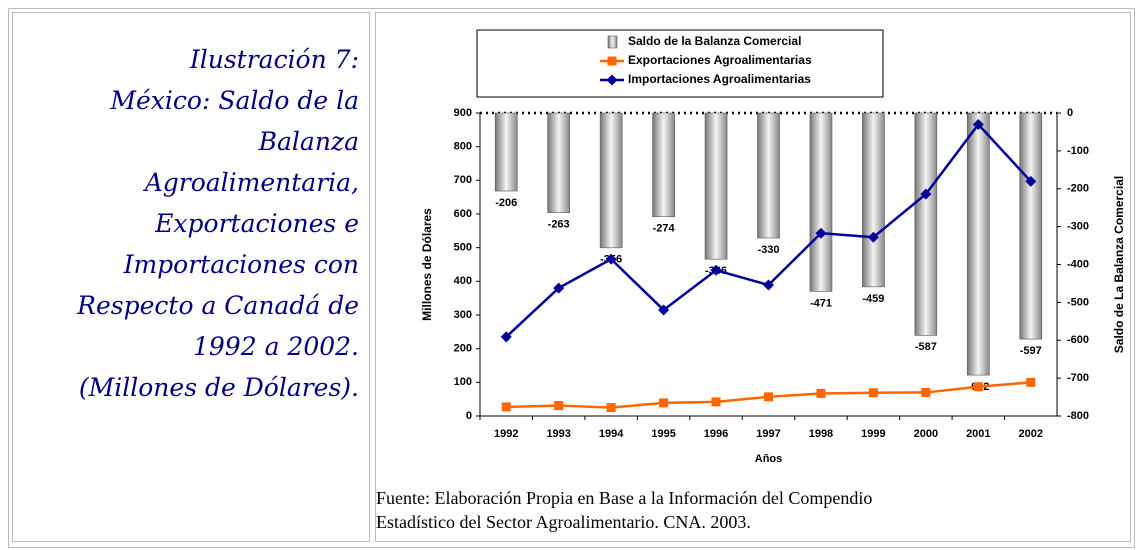  I want to click on caption-line: Exportaciones e, so click(257, 223).